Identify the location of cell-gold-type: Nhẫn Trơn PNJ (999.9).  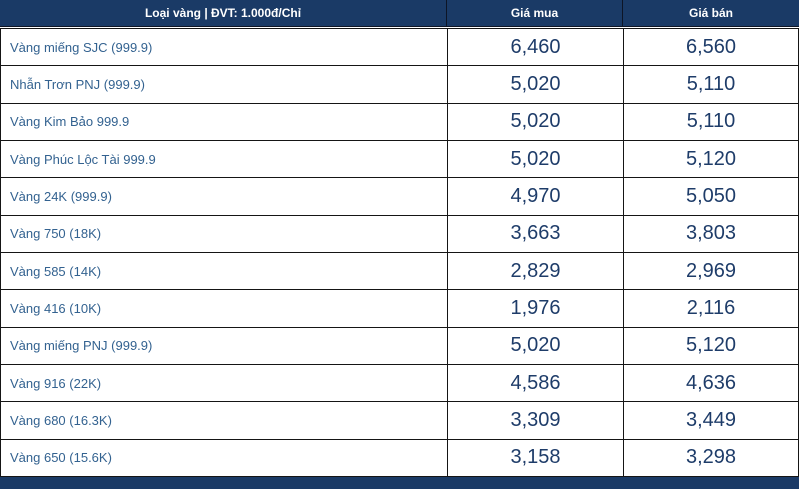
(77, 84).